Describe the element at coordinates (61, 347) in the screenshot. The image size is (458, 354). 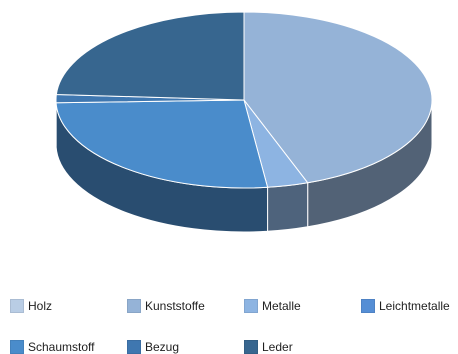
I see `legend-label-schaumstoff: Schaumstoff` at that location.